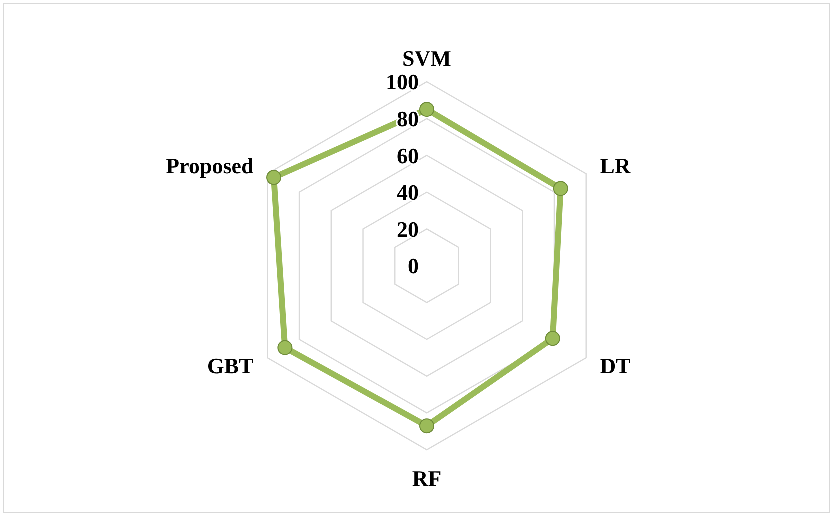 This screenshot has height=517, width=834. What do you see at coordinates (413, 266) in the screenshot?
I see `y-tick-label: 0` at bounding box center [413, 266].